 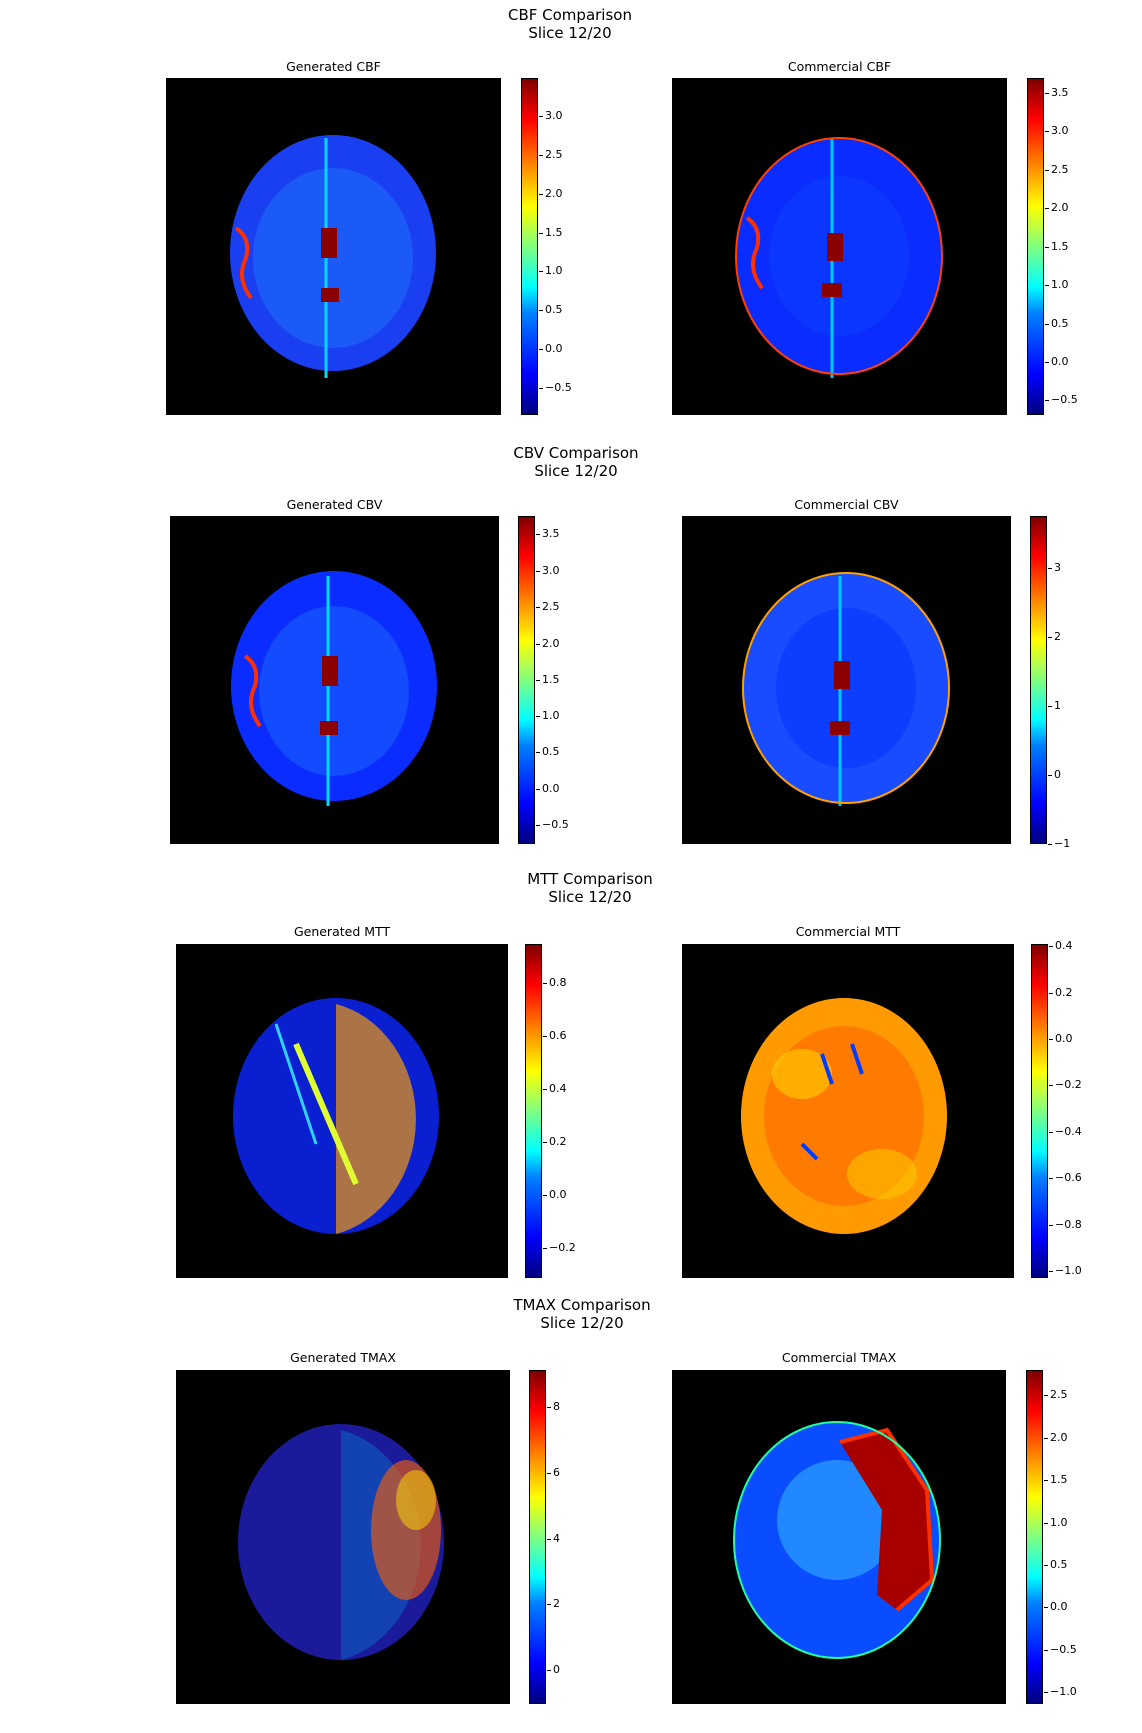 I want to click on section-title-mtt: MTT Comparison Slice 12/20, so click(x=590, y=888).